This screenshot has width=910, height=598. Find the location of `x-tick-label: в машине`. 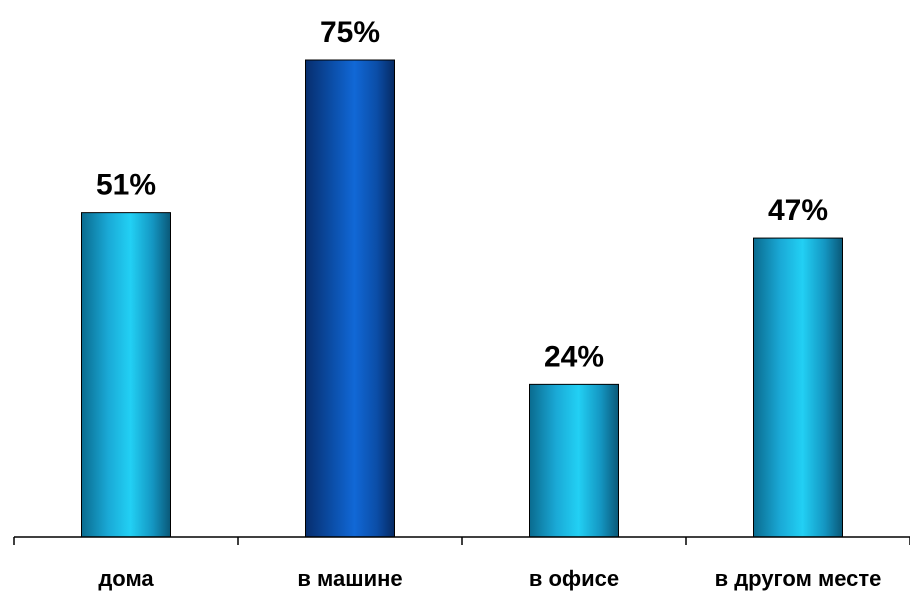

x-tick-label: в машине is located at coordinates (349, 578).